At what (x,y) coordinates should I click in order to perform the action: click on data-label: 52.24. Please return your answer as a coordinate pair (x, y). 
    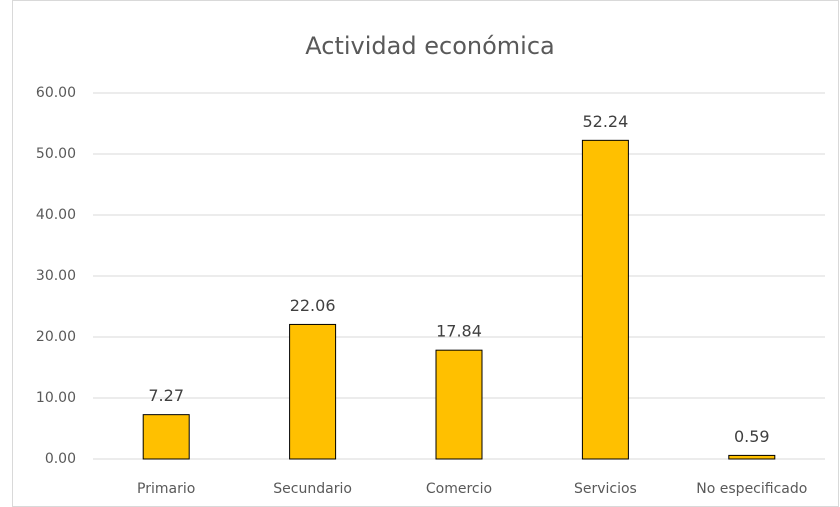
    Looking at the image, I should click on (605, 121).